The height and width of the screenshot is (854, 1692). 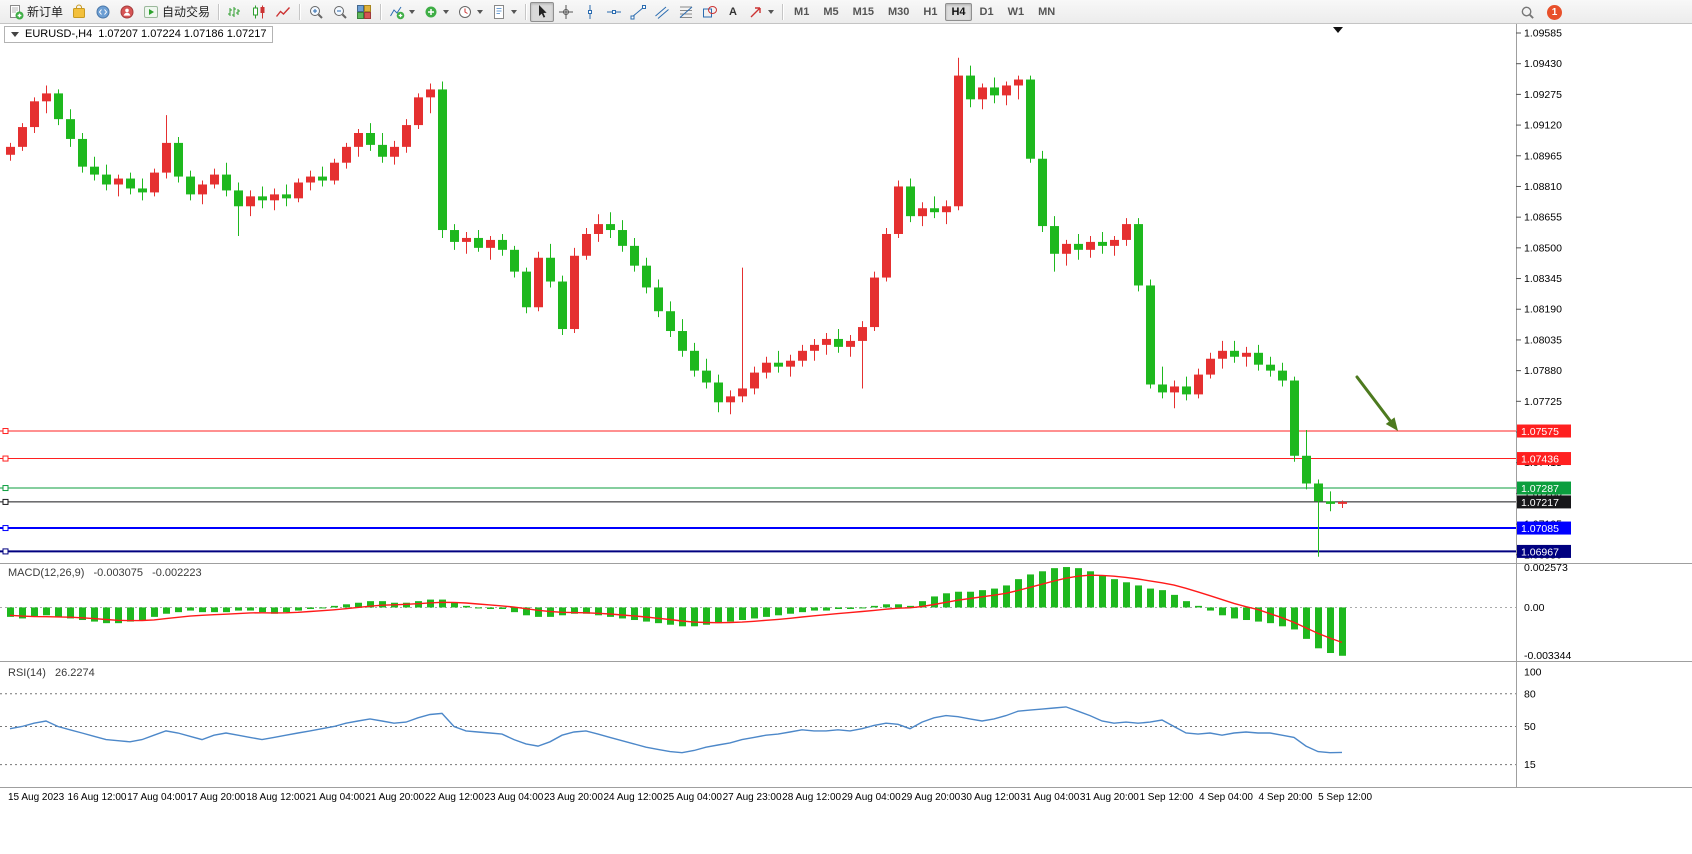 I want to click on shapes-button, so click(x=710, y=12).